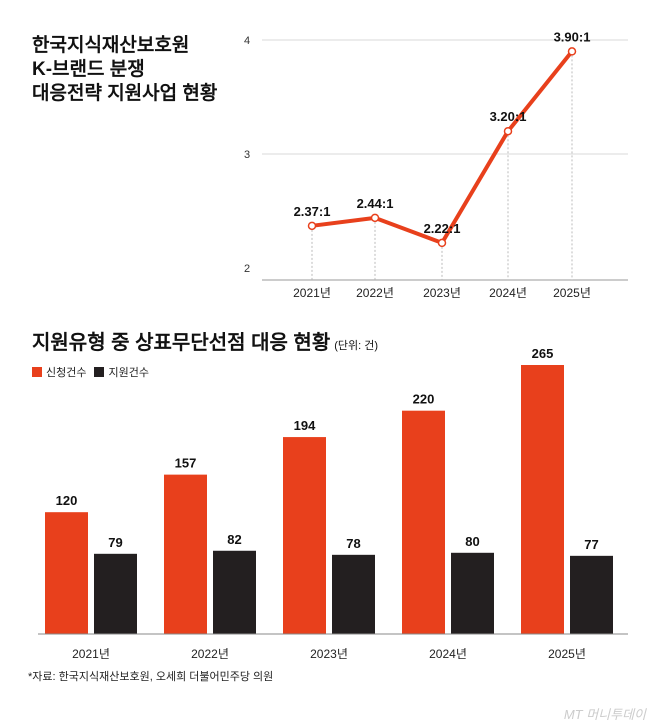  I want to click on source-note: *자료: 한국지식재산보호원, 오세희 더불어민주당 의원, so click(151, 677).